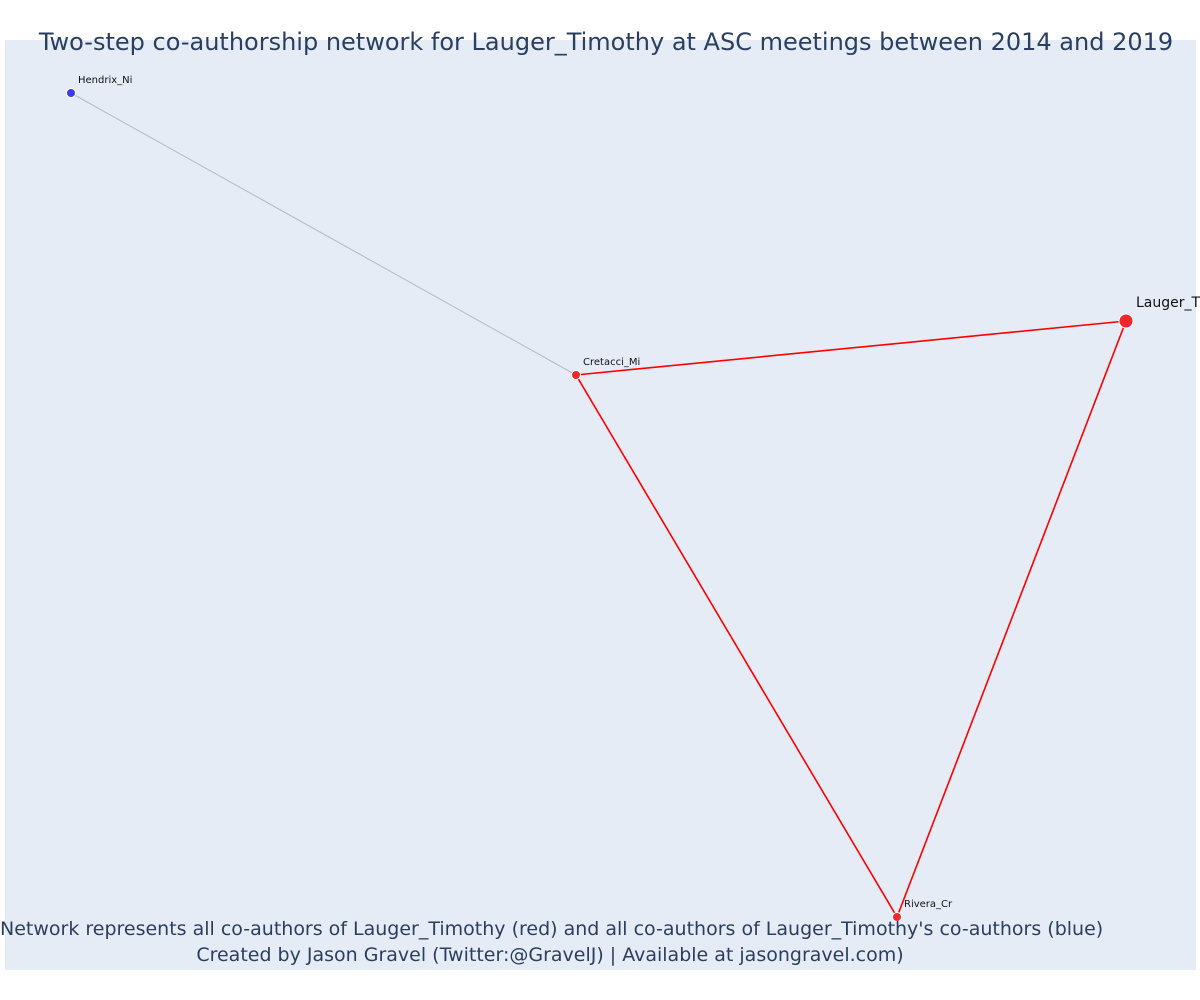 The width and height of the screenshot is (1200, 1000). What do you see at coordinates (897, 917) in the screenshot?
I see `node-rivera-cr` at bounding box center [897, 917].